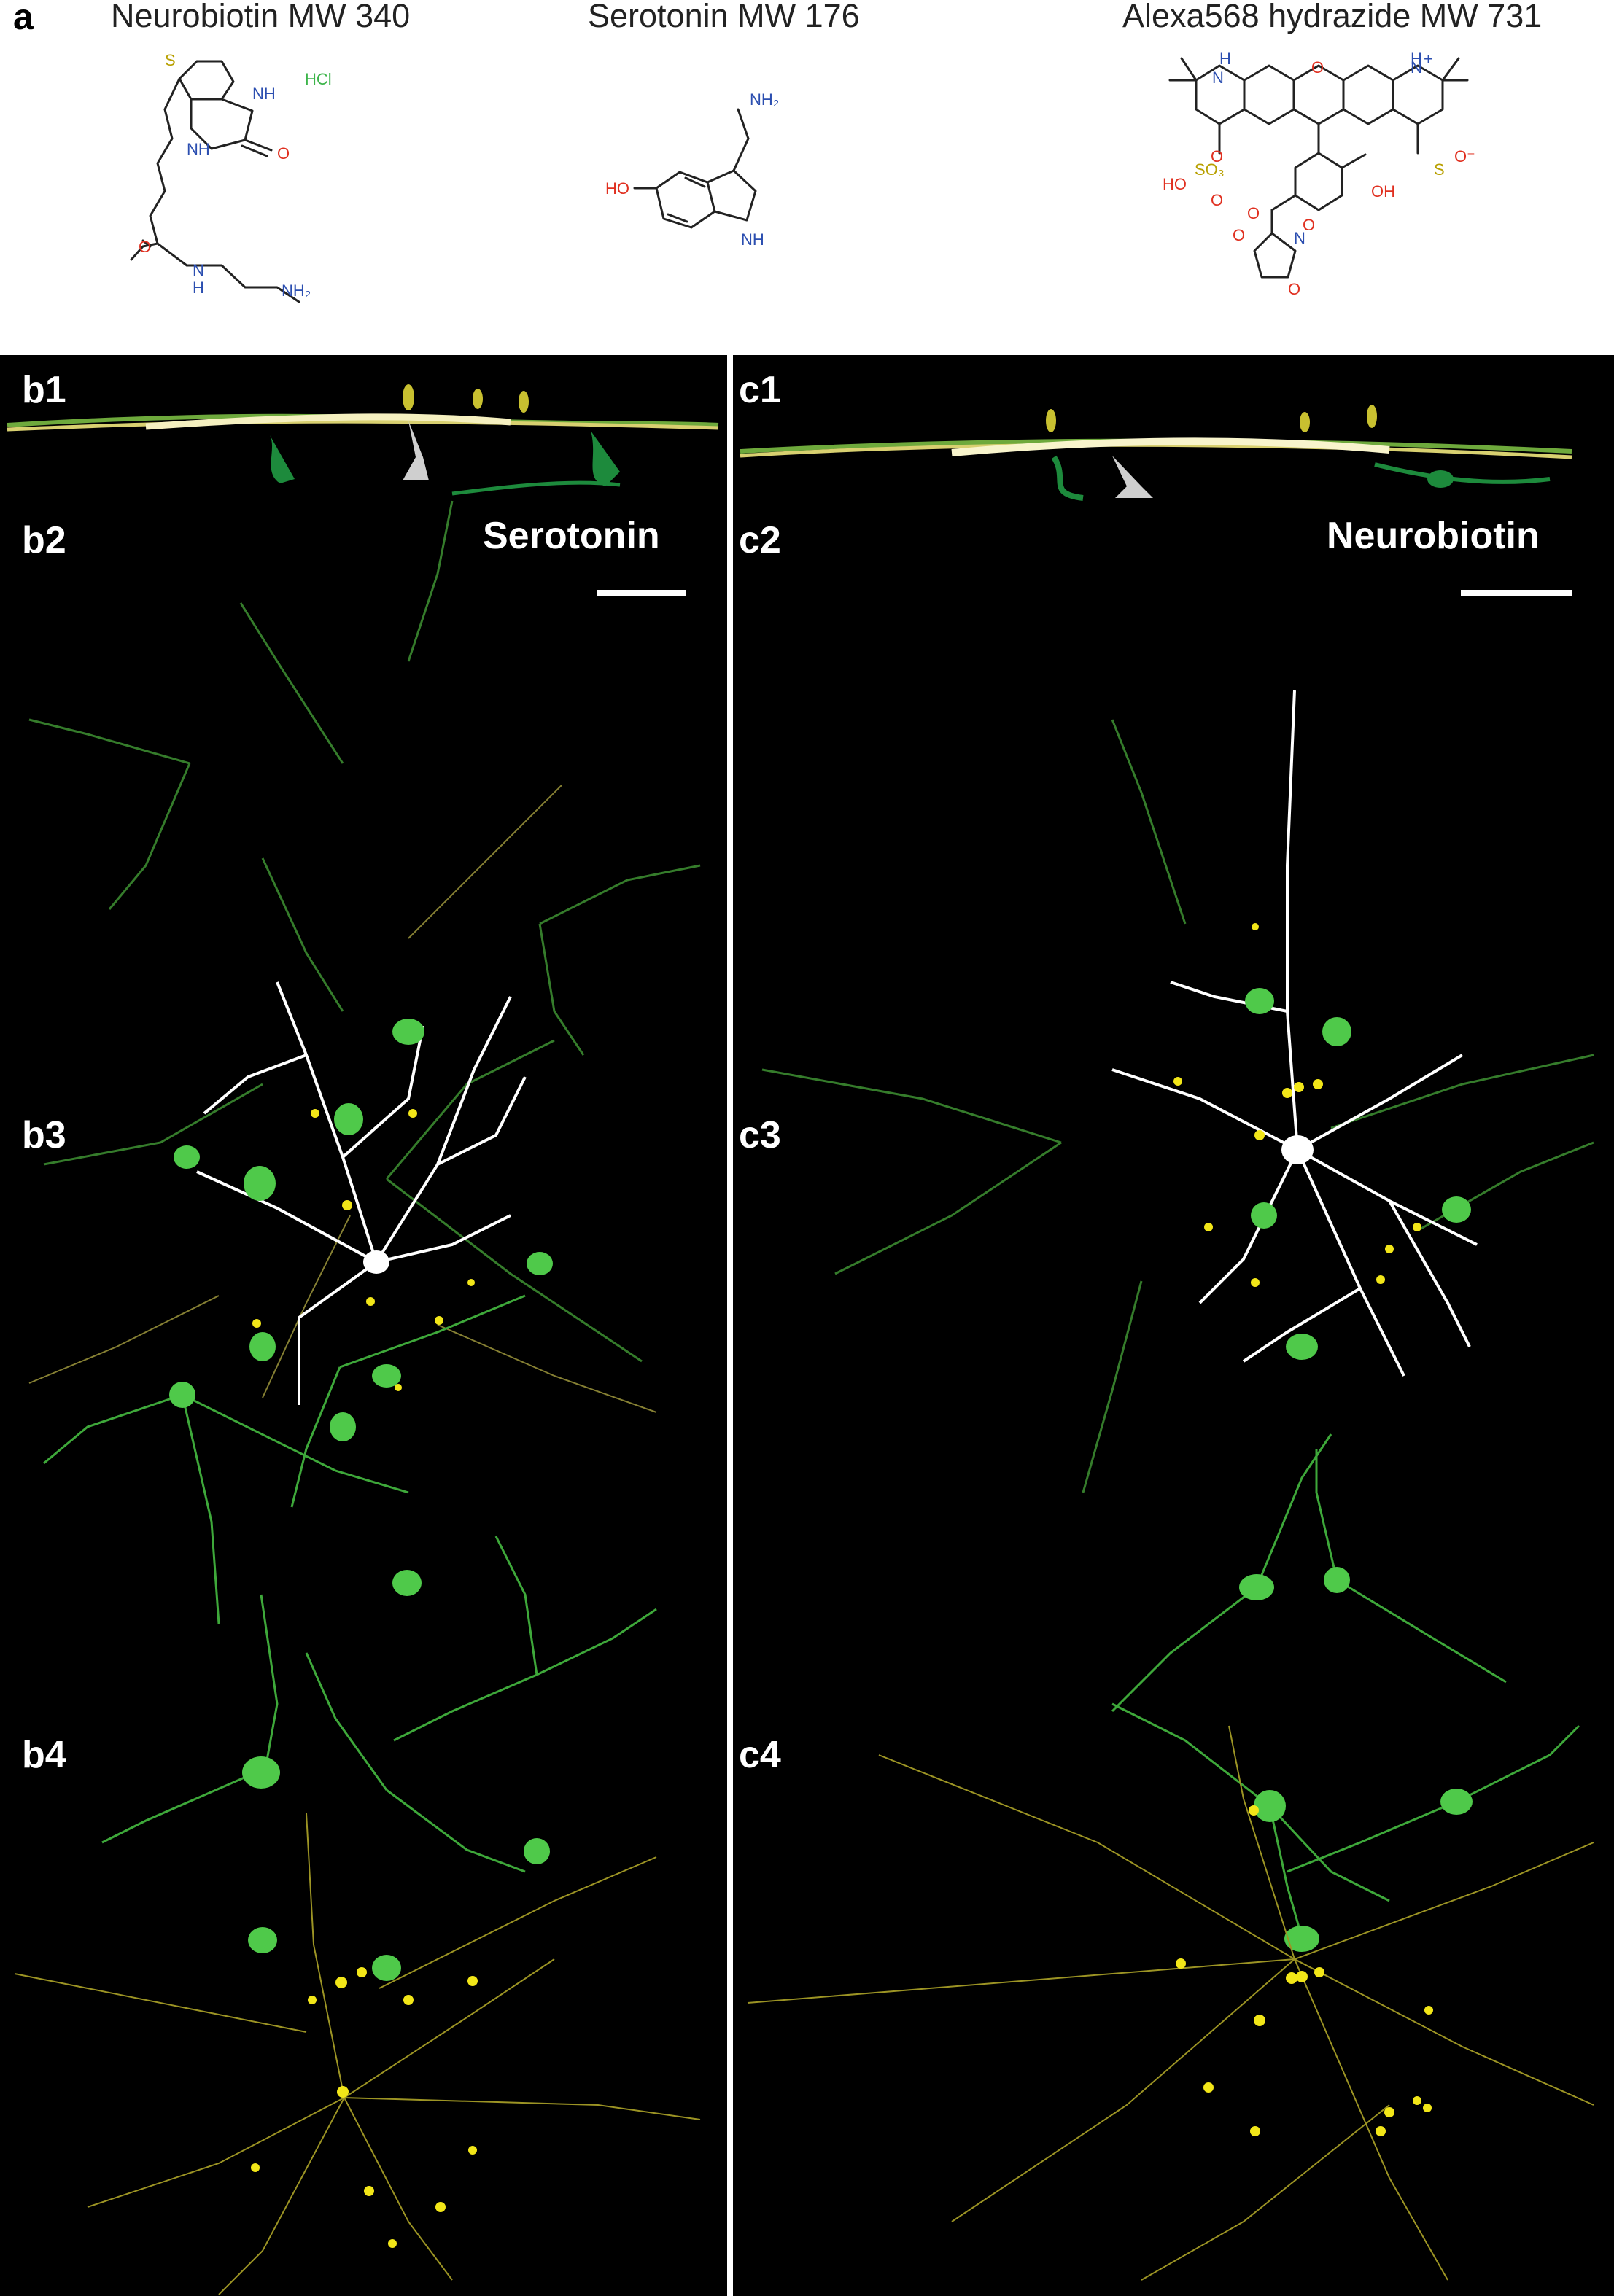 The image size is (1614, 2296). Describe the element at coordinates (1383, 191) in the screenshot. I see `alexa-oh-atom: OH` at that location.